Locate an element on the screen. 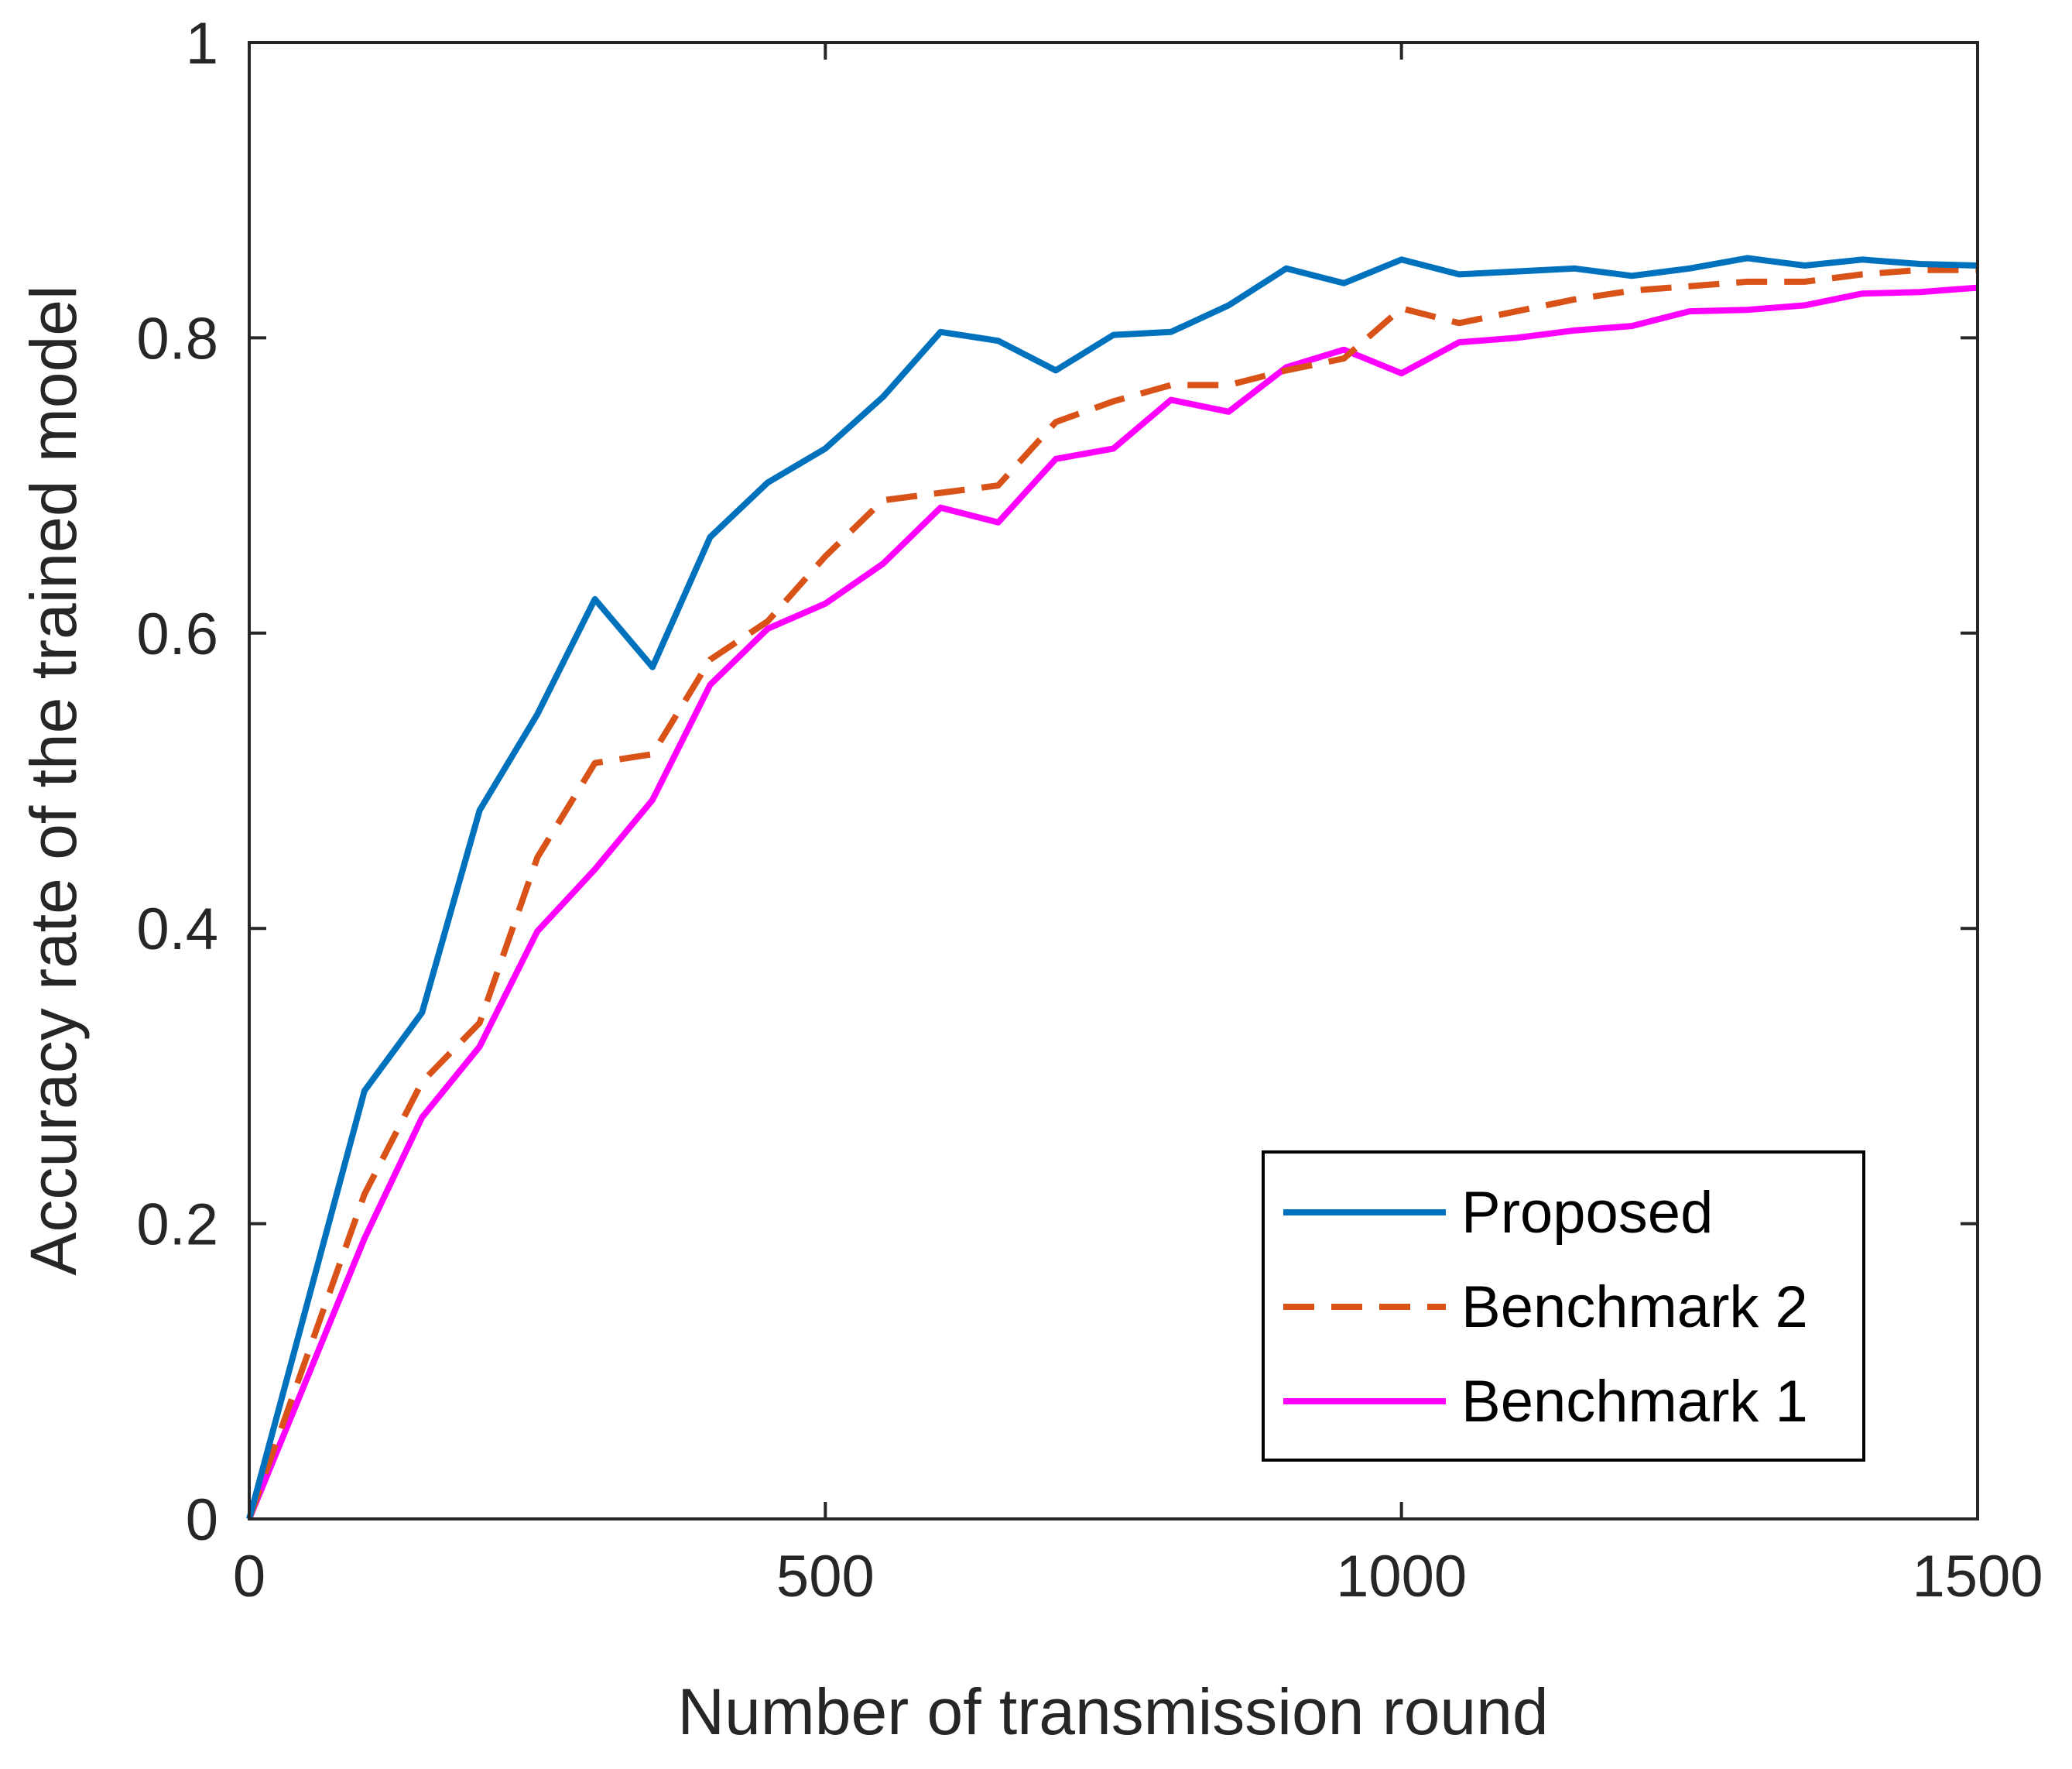  legend-label-benchmark-1: Benchmark 1 is located at coordinates (1634, 1402).